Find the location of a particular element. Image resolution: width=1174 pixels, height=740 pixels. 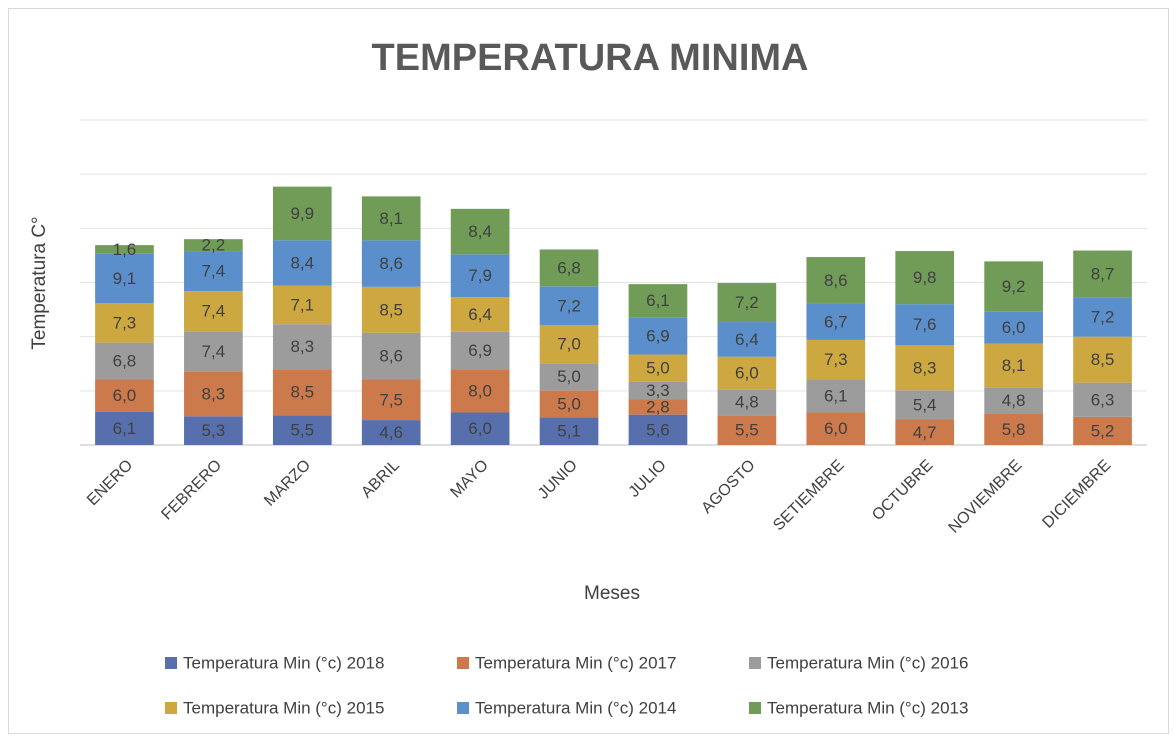

x-axis-title: Meses is located at coordinates (612, 593).